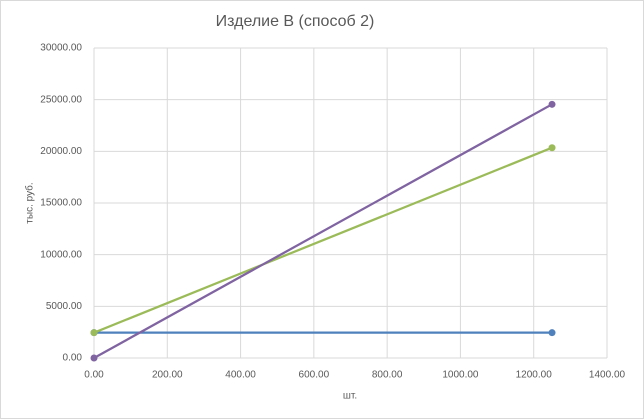  What do you see at coordinates (64, 306) in the screenshot?
I see `y-tick-label: 5000.00` at bounding box center [64, 306].